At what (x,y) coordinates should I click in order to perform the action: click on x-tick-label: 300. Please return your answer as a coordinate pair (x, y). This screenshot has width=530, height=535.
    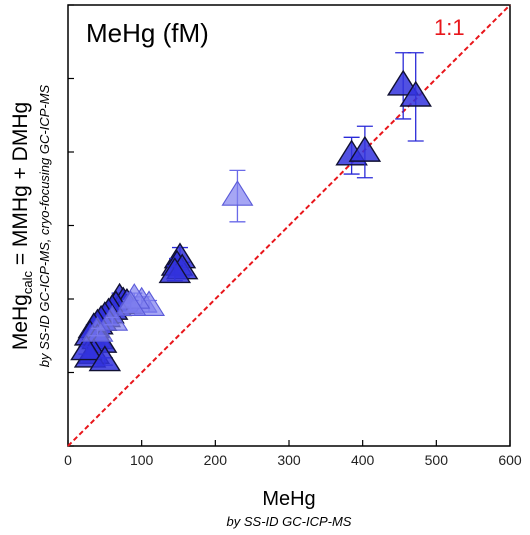
    Looking at the image, I should click on (289, 460).